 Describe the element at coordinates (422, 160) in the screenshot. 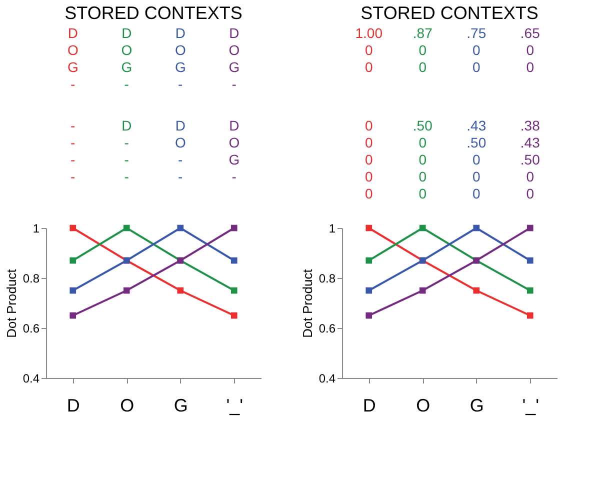

I see `text: .50 0 0 0 0` at that location.